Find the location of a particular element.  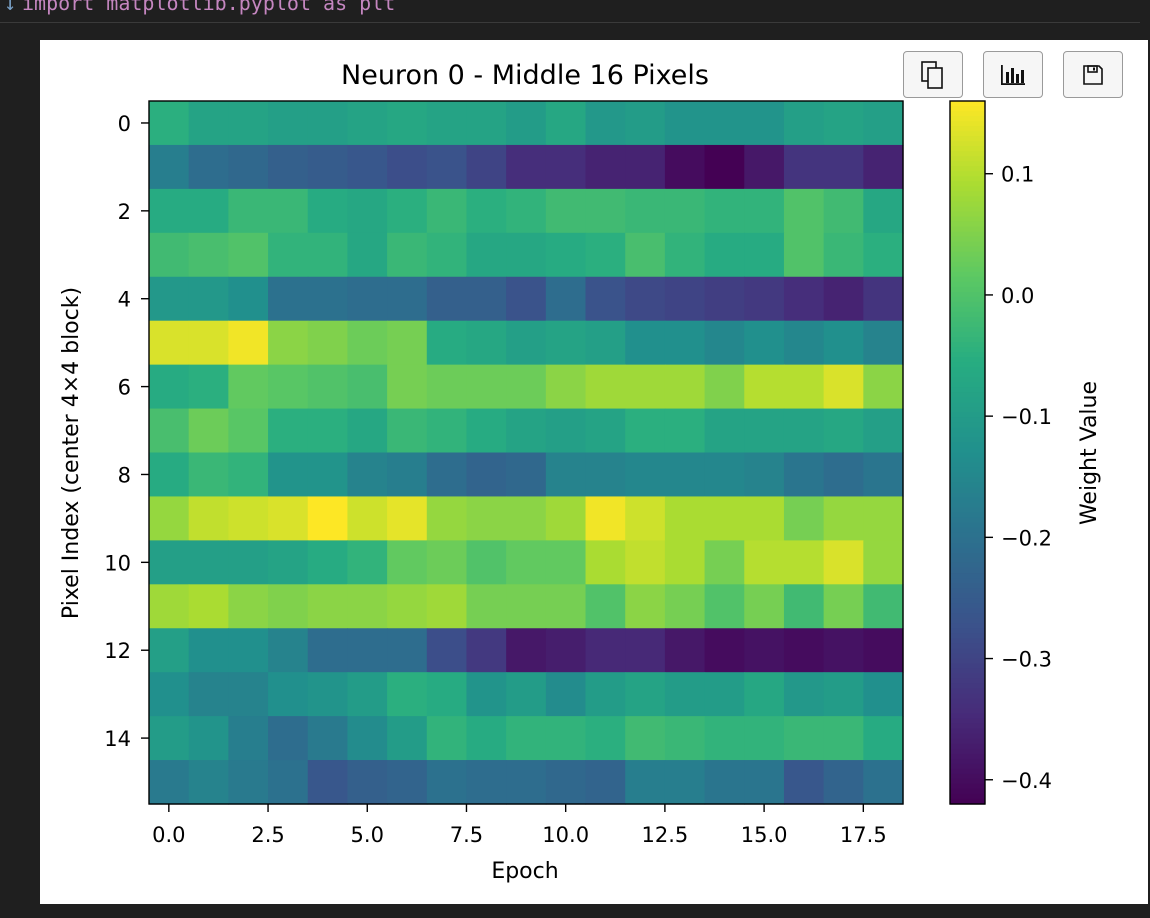

x-tick-label: 10.0 is located at coordinates (565, 835).